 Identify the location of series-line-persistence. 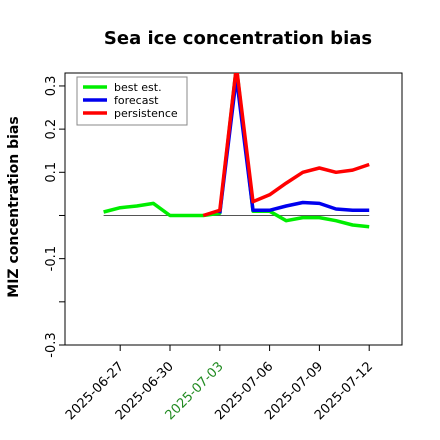
(286, 145).